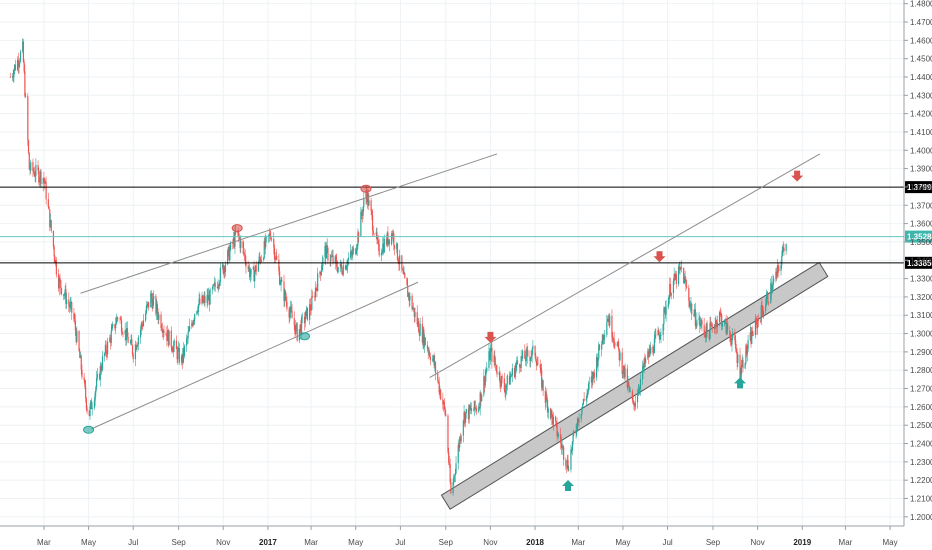 The image size is (932, 550). I want to click on pivot-marker-icon, so click(237, 228).